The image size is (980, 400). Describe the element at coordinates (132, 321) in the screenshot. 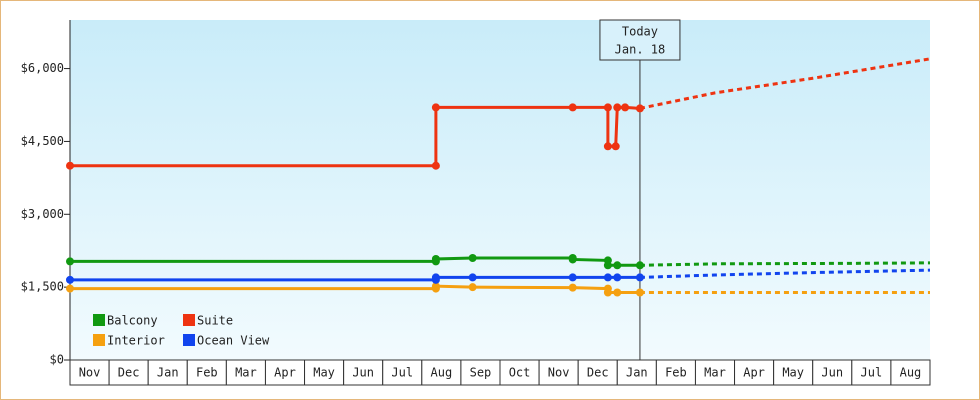

I see `legend-label: Balcony` at that location.